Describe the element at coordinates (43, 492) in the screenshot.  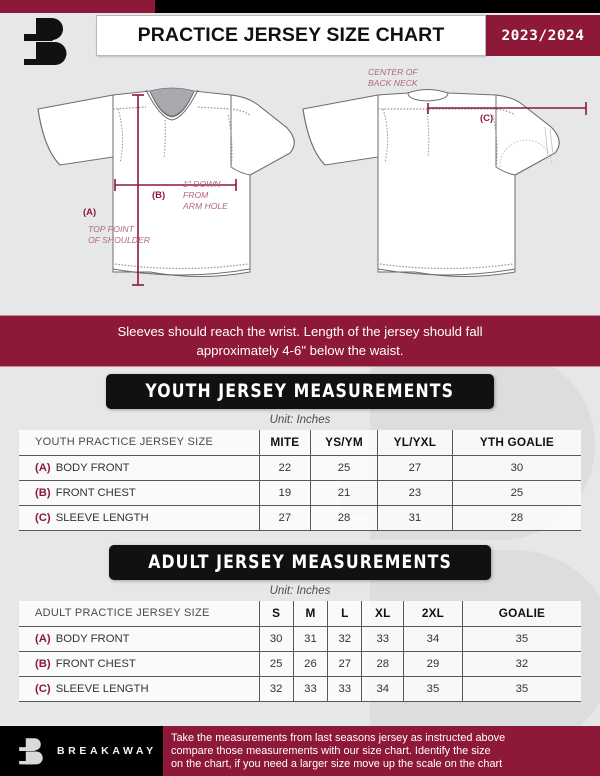
I see `youth-row-1-tag: (B)` at that location.